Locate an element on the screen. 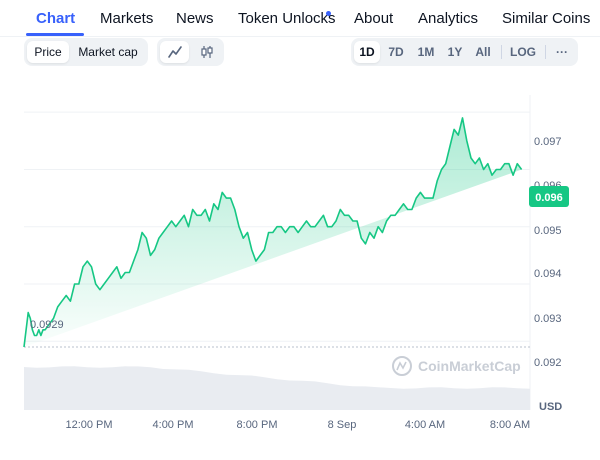 This screenshot has width=600, height=460. tab-analytics: Analytics is located at coordinates (448, 18).